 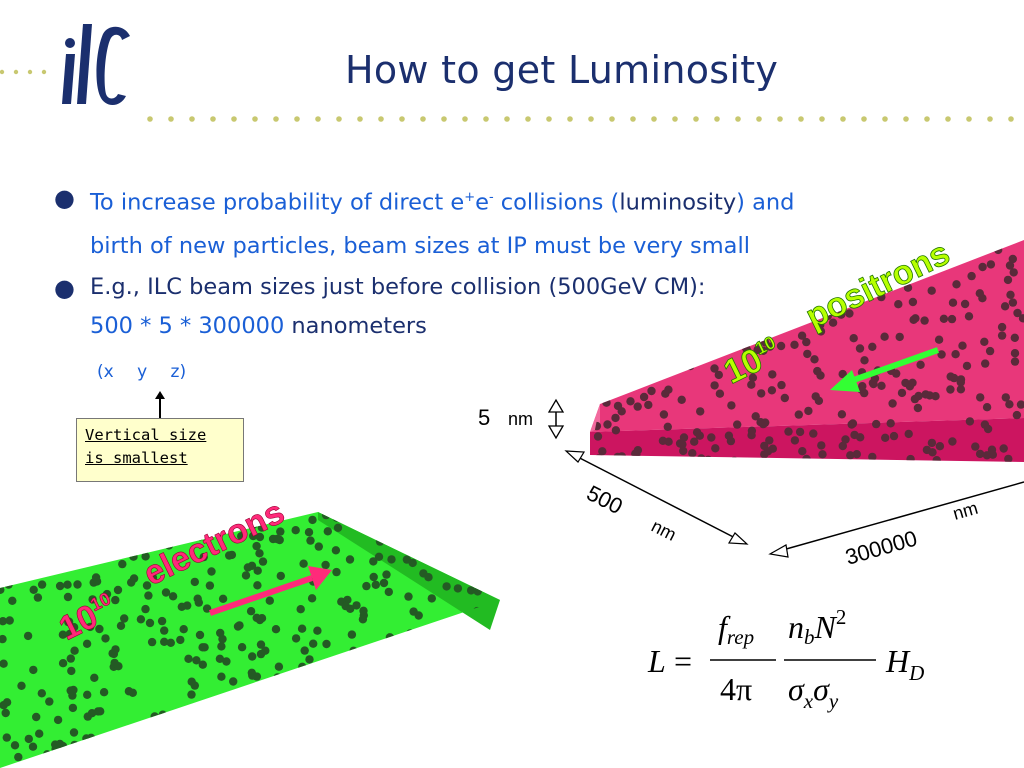 I want to click on horizontal-dimension, so click(x=656, y=497).